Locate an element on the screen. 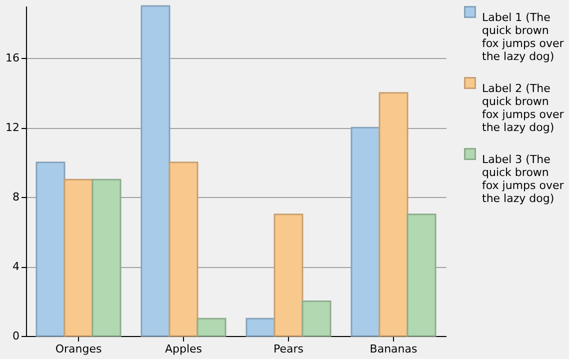 The width and height of the screenshot is (573, 360). y-tick-label: 8 is located at coordinates (16, 197).